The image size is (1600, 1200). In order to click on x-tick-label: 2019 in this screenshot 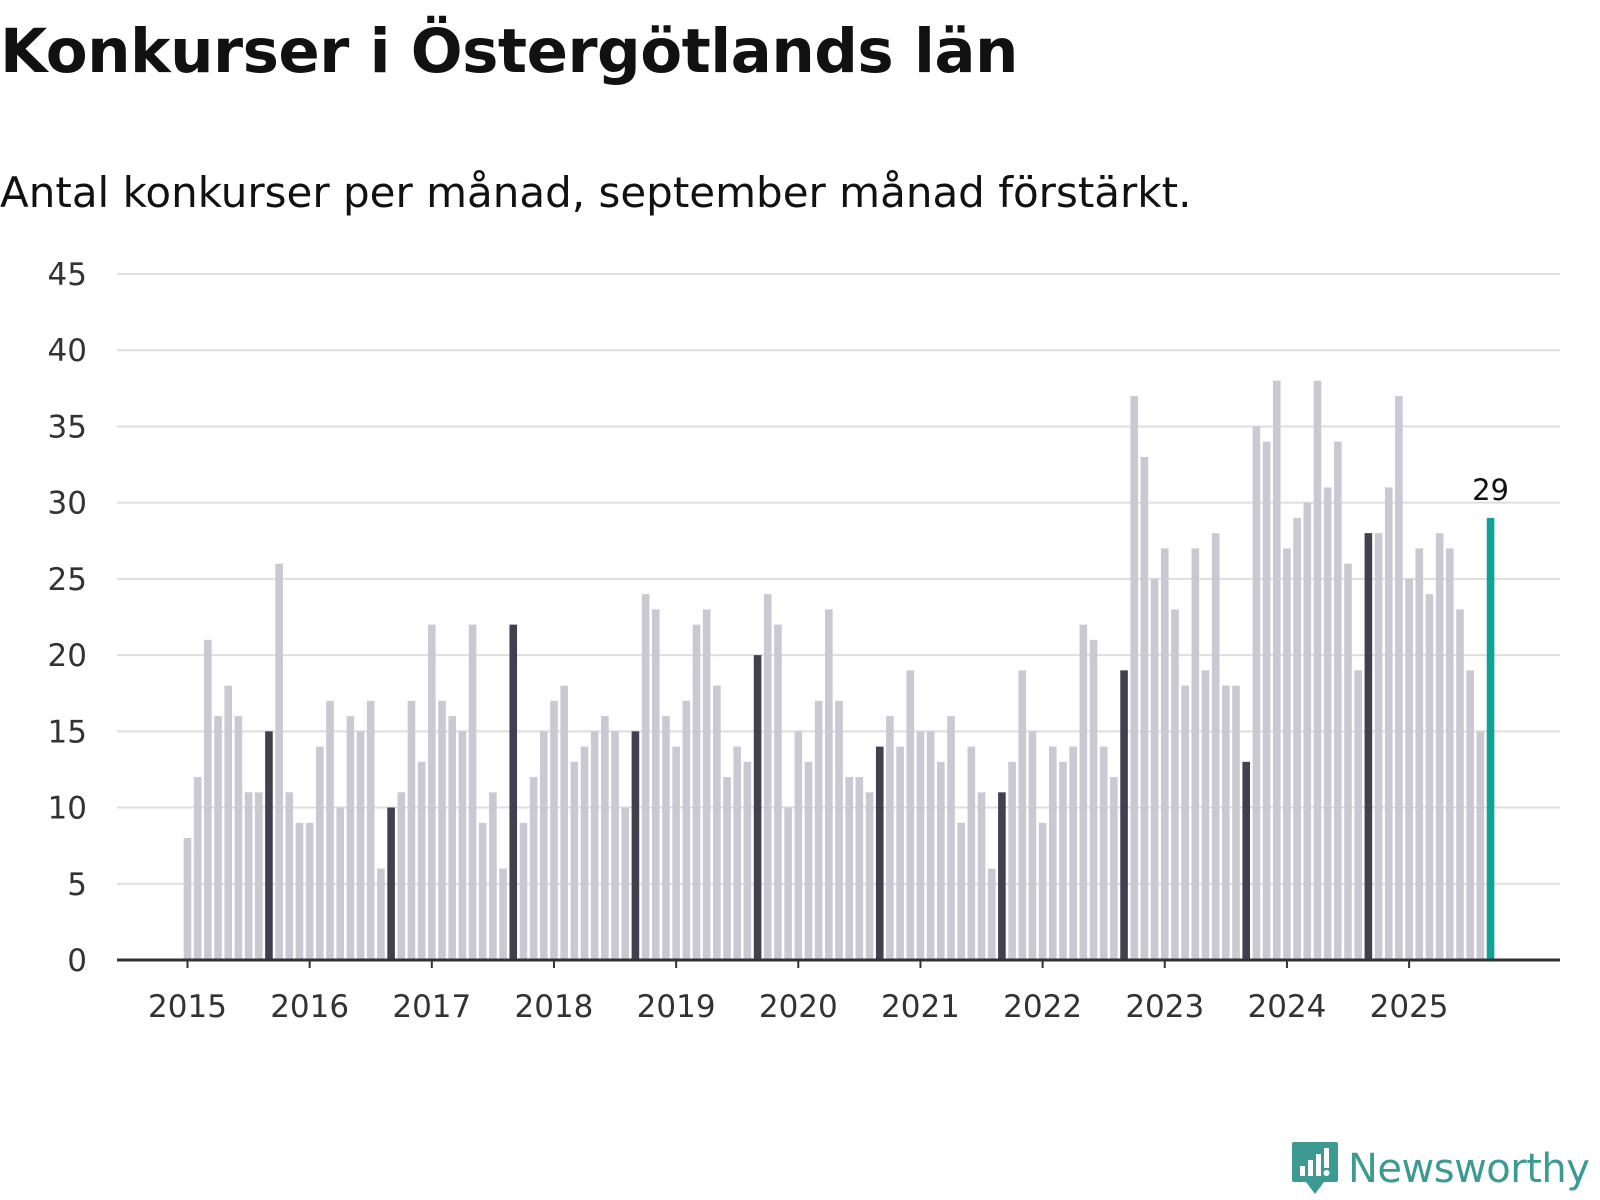, I will do `click(676, 1007)`.